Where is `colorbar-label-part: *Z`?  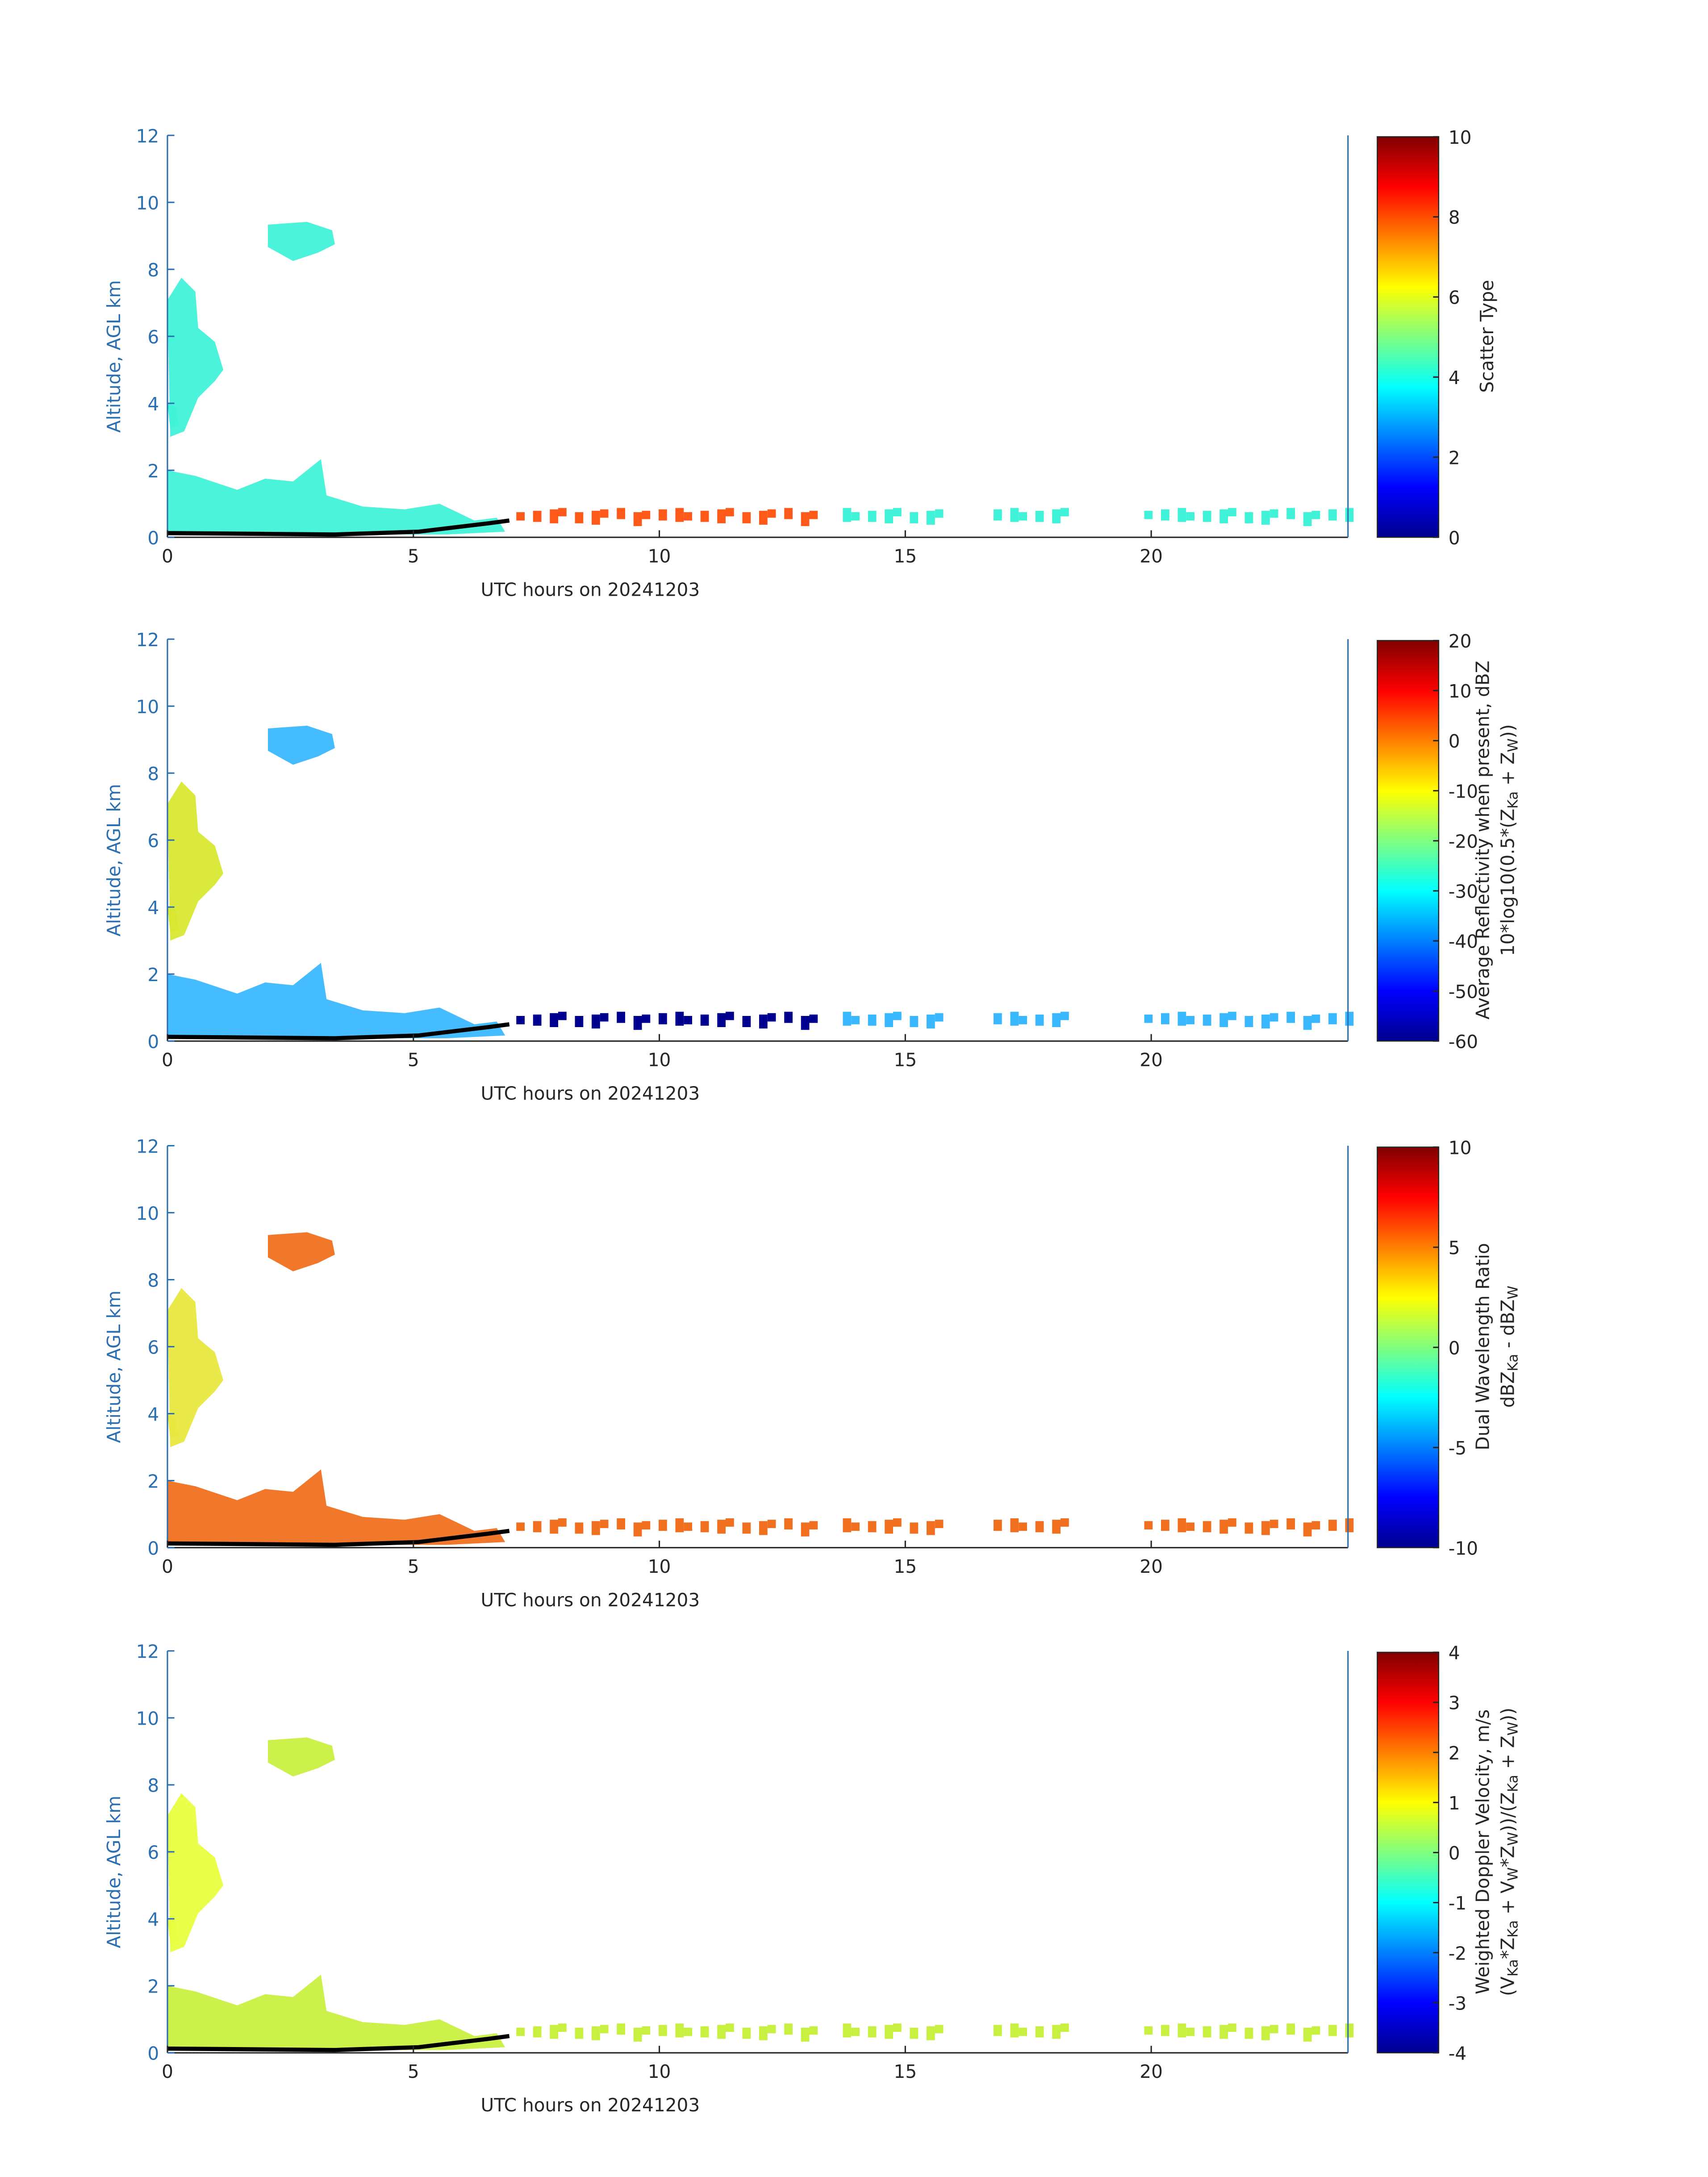
colorbar-label-part: *Z is located at coordinates (1508, 1948).